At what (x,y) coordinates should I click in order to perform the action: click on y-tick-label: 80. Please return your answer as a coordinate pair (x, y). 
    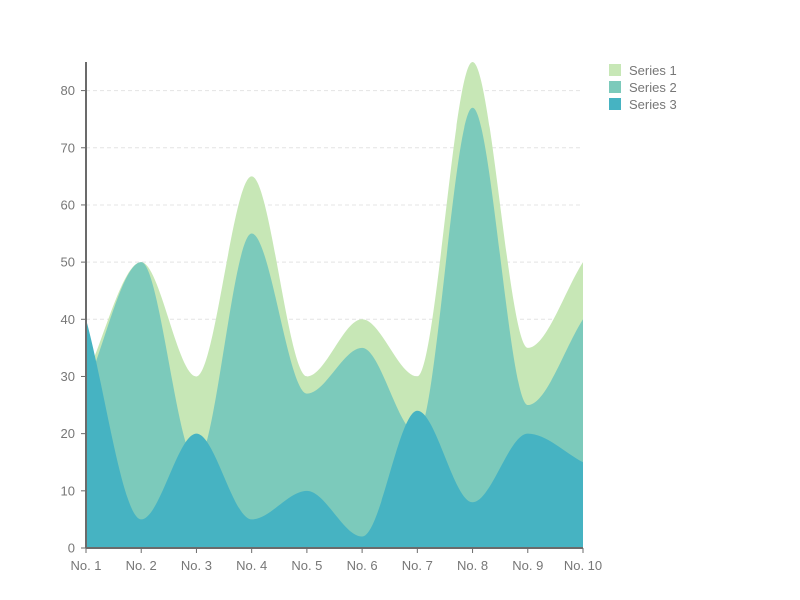
    Looking at the image, I should click on (68, 90).